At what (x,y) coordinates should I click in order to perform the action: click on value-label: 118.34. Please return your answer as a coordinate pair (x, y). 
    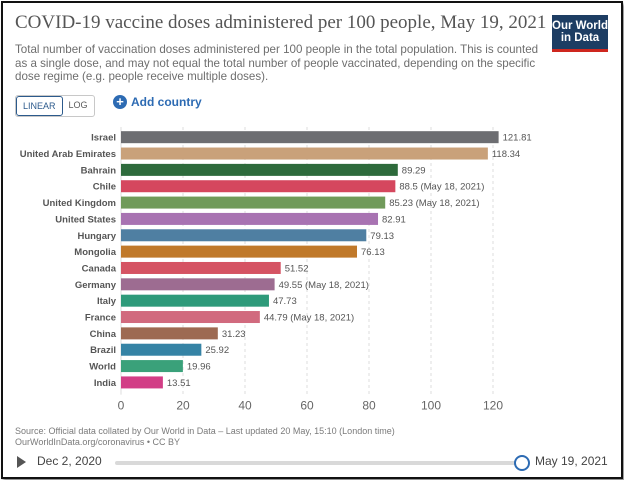
    Looking at the image, I should click on (506, 154).